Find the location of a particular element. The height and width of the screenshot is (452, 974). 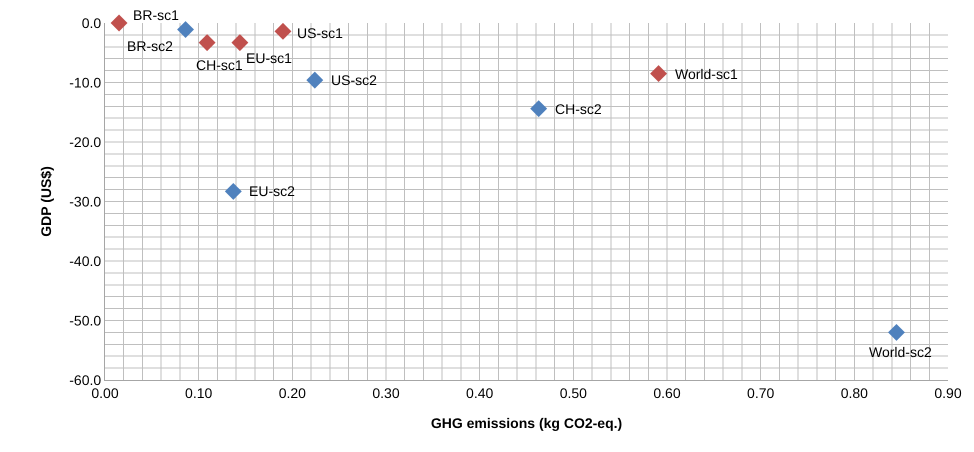

x-tick-label: 0.10 is located at coordinates (199, 392).